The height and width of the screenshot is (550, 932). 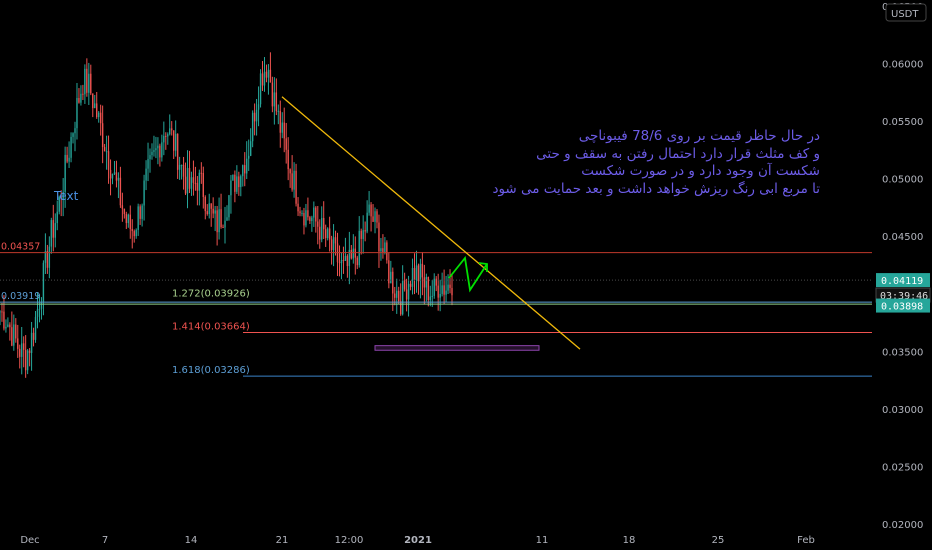 I want to click on level-price-badge, so click(x=903, y=305).